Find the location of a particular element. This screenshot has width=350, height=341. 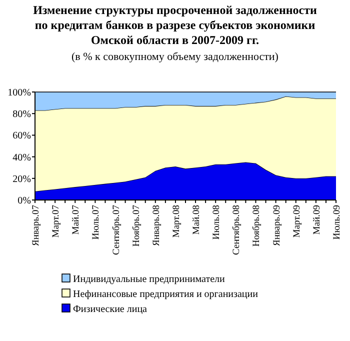

legend-label: Индивидуальные предприниматели is located at coordinates (149, 279).